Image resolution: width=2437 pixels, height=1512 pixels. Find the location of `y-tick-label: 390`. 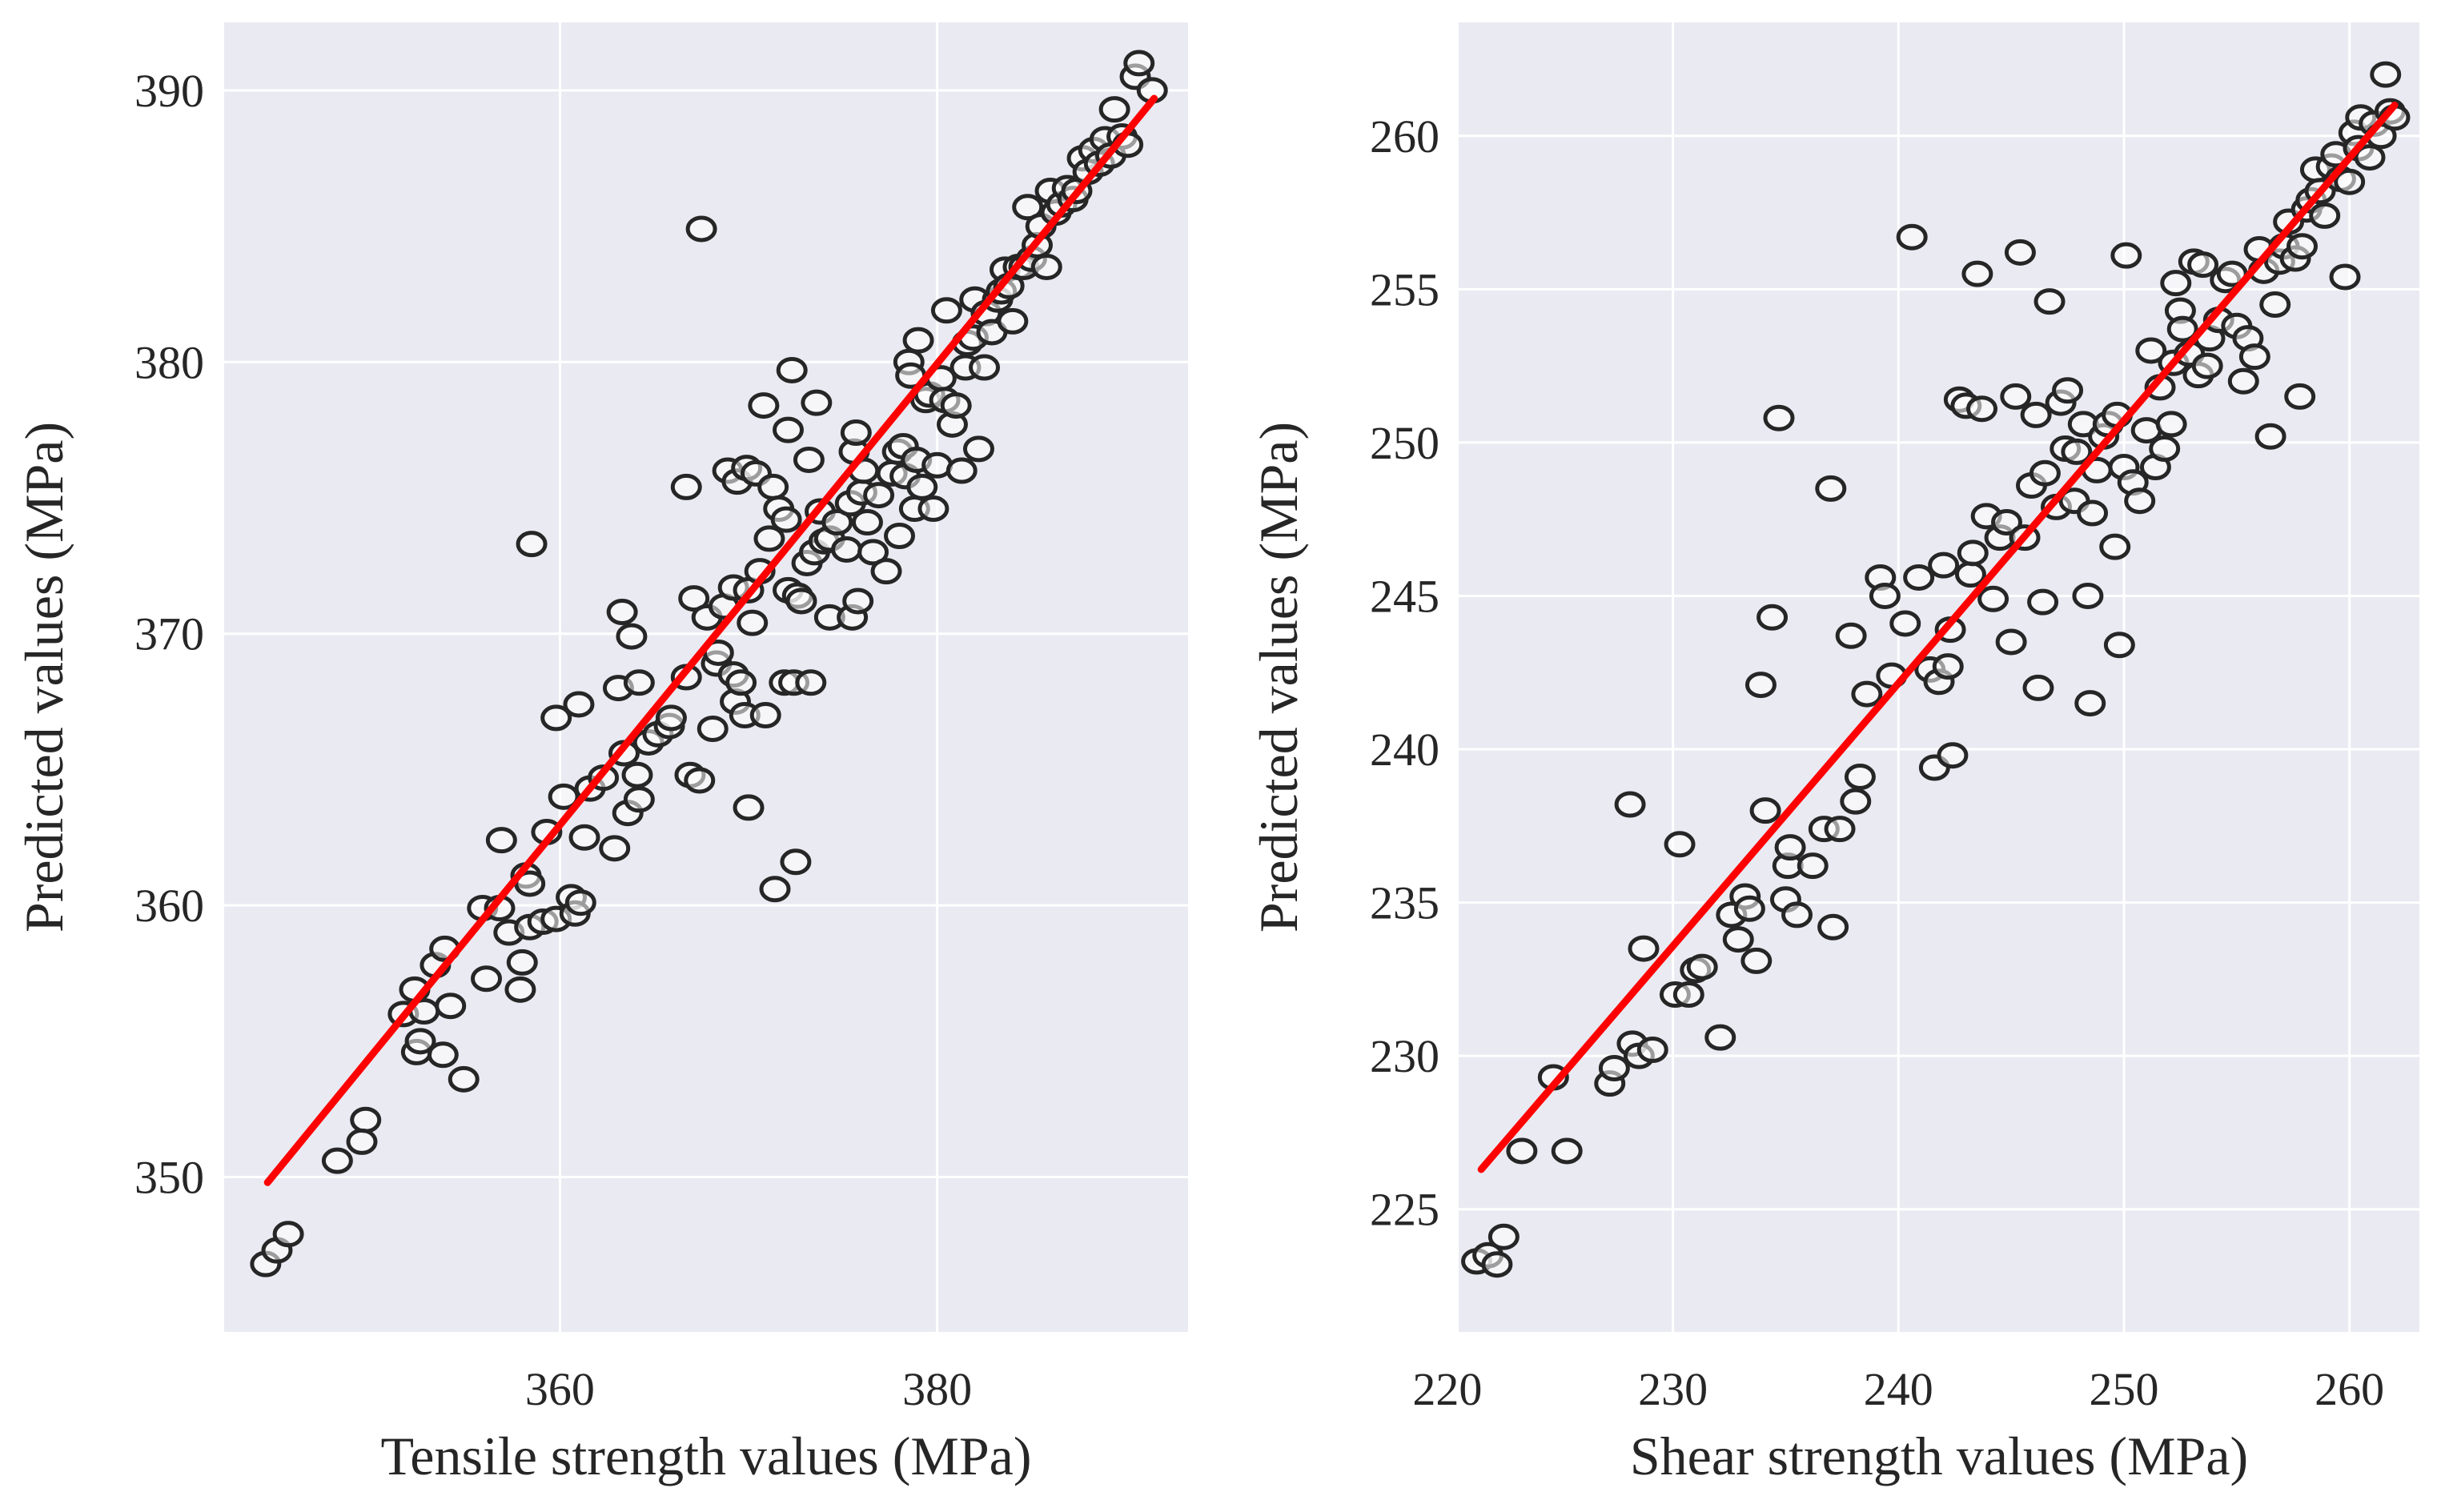

y-tick-label: 390 is located at coordinates (169, 91).